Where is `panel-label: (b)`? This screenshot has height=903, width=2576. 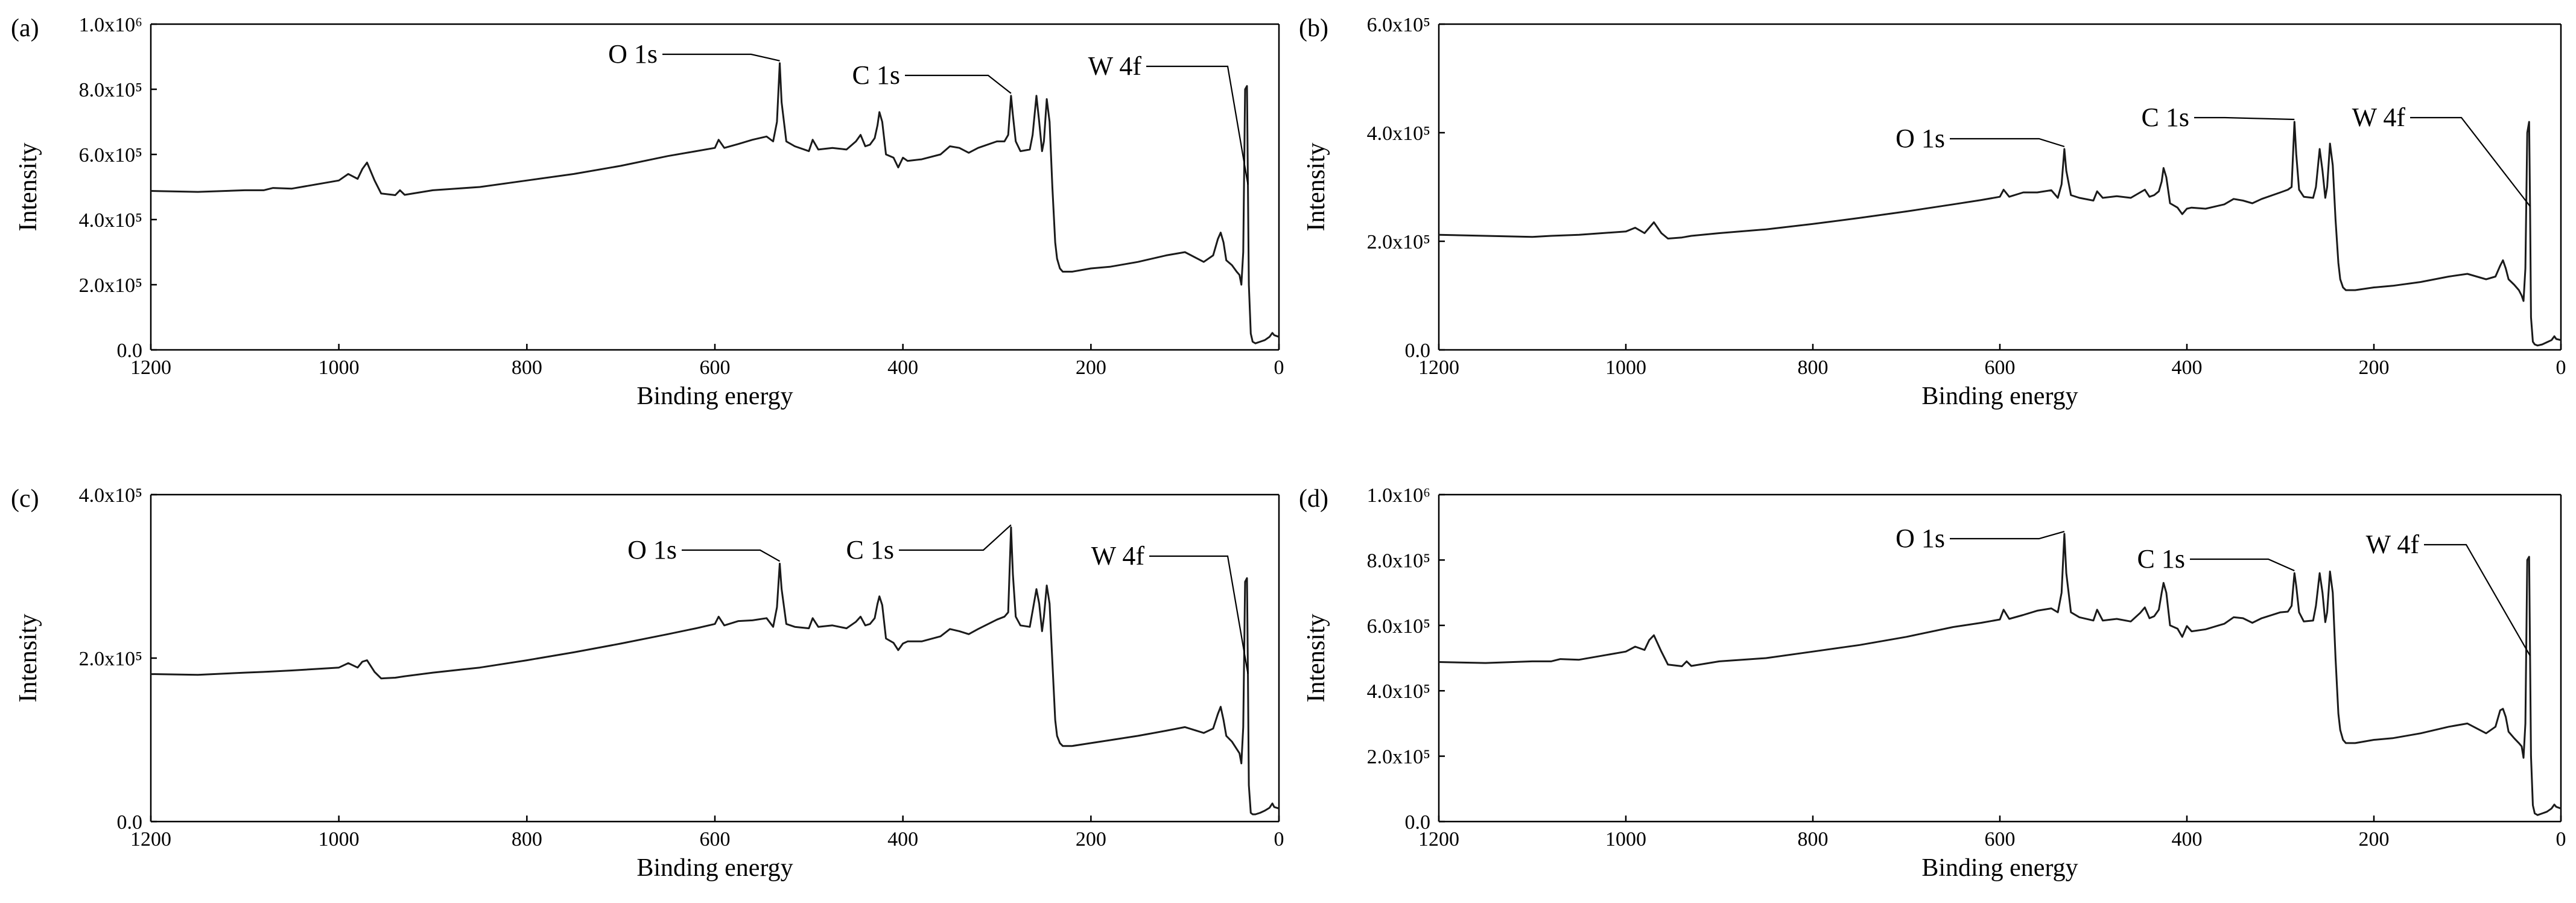 panel-label: (b) is located at coordinates (1314, 28).